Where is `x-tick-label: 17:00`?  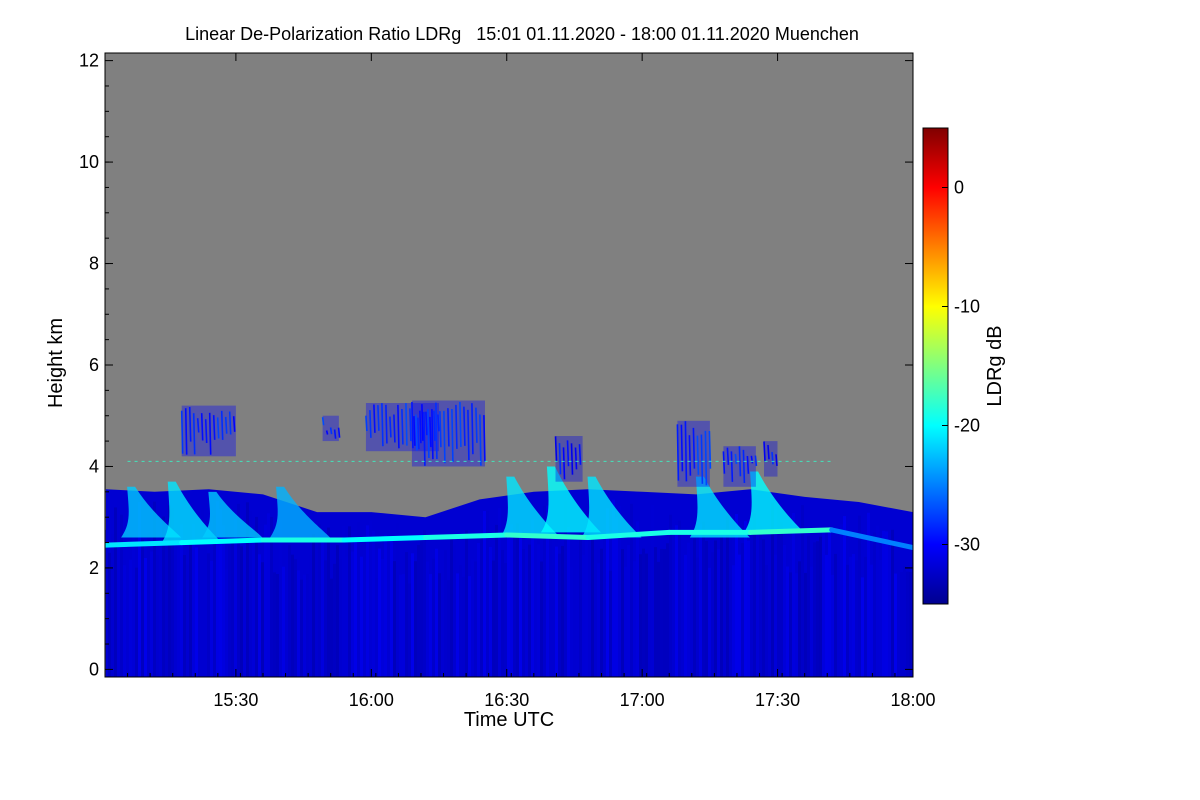
x-tick-label: 17:00 is located at coordinates (642, 700).